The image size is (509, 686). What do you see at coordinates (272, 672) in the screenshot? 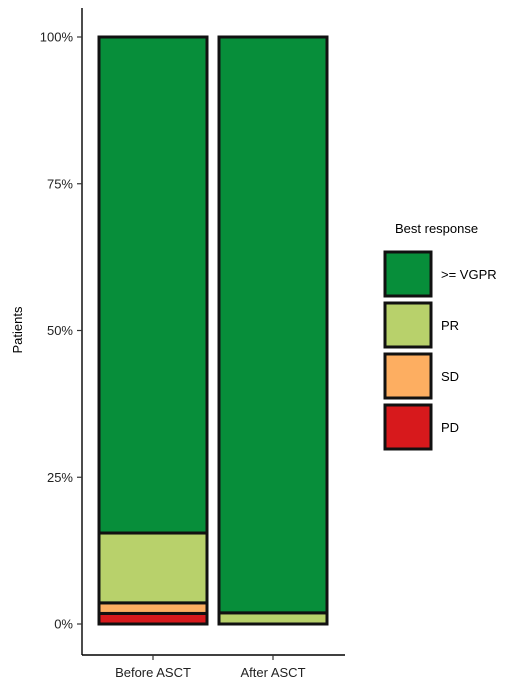
I see `x-tick-label: After ASCT` at bounding box center [272, 672].